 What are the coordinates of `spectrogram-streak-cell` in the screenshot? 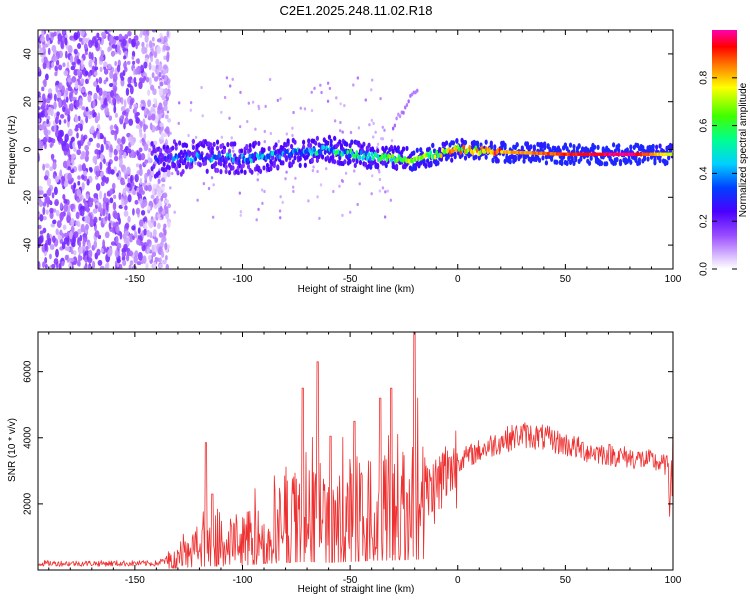 It's located at (408, 101).